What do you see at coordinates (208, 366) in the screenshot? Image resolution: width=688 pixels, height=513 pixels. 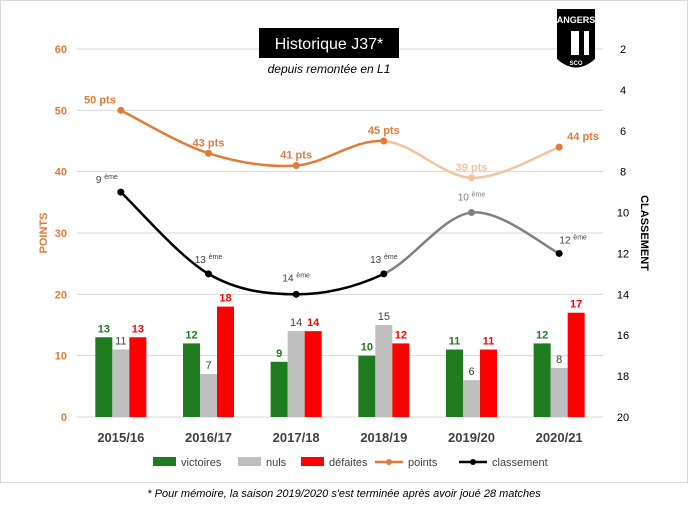 I see `data-label-nuls: 7` at bounding box center [208, 366].